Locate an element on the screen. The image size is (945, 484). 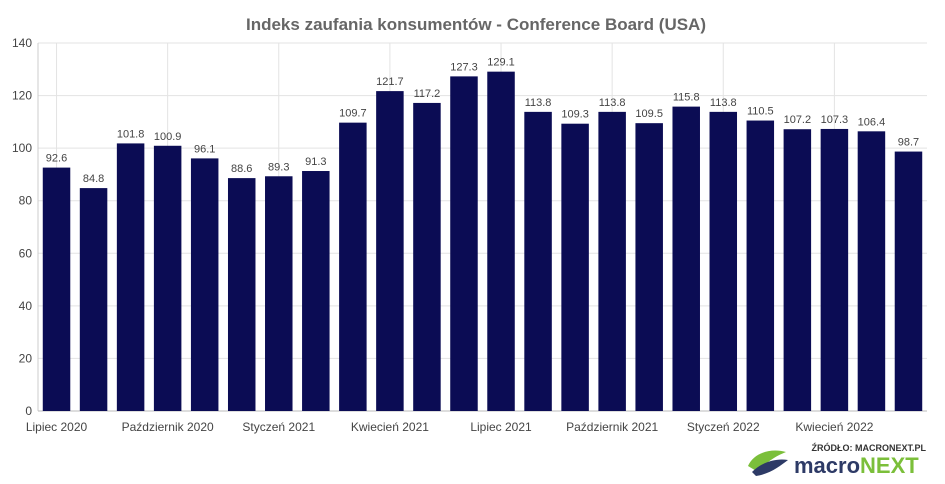
y-tick-label: 100 is located at coordinates (22, 148).